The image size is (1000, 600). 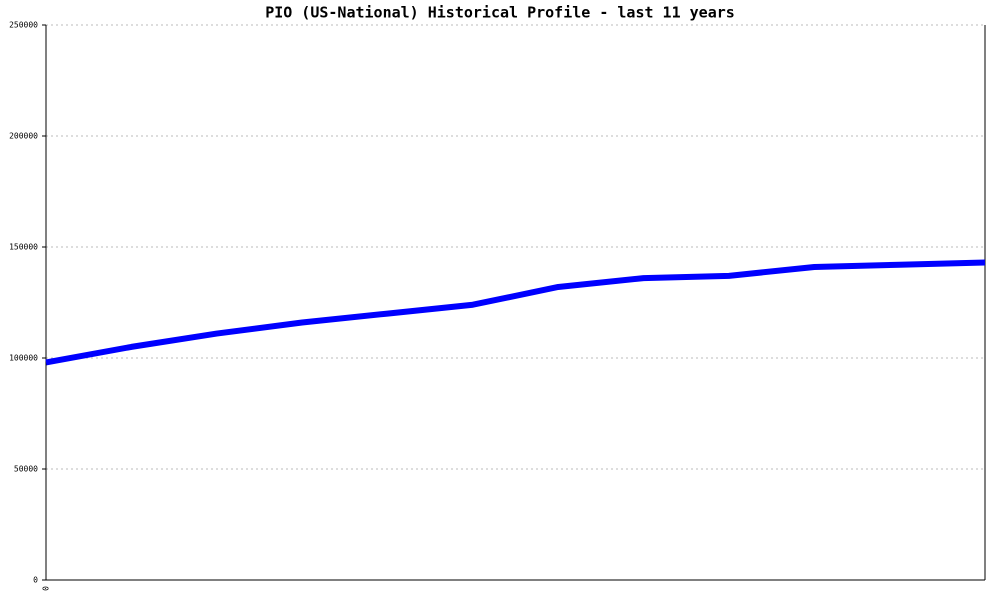 I want to click on x-tick-label: 0, so click(x=46, y=588).